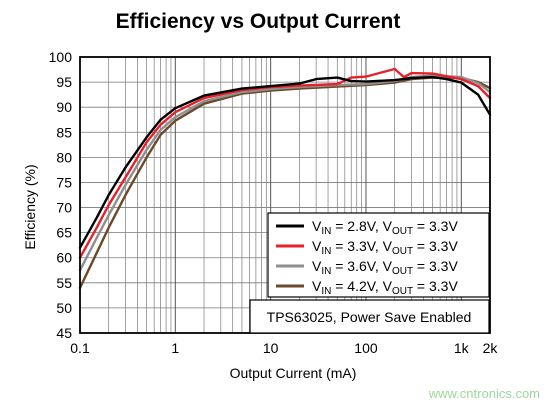 This screenshot has width=550, height=407. What do you see at coordinates (64, 107) in the screenshot?
I see `y-tick-label: 90` at bounding box center [64, 107].